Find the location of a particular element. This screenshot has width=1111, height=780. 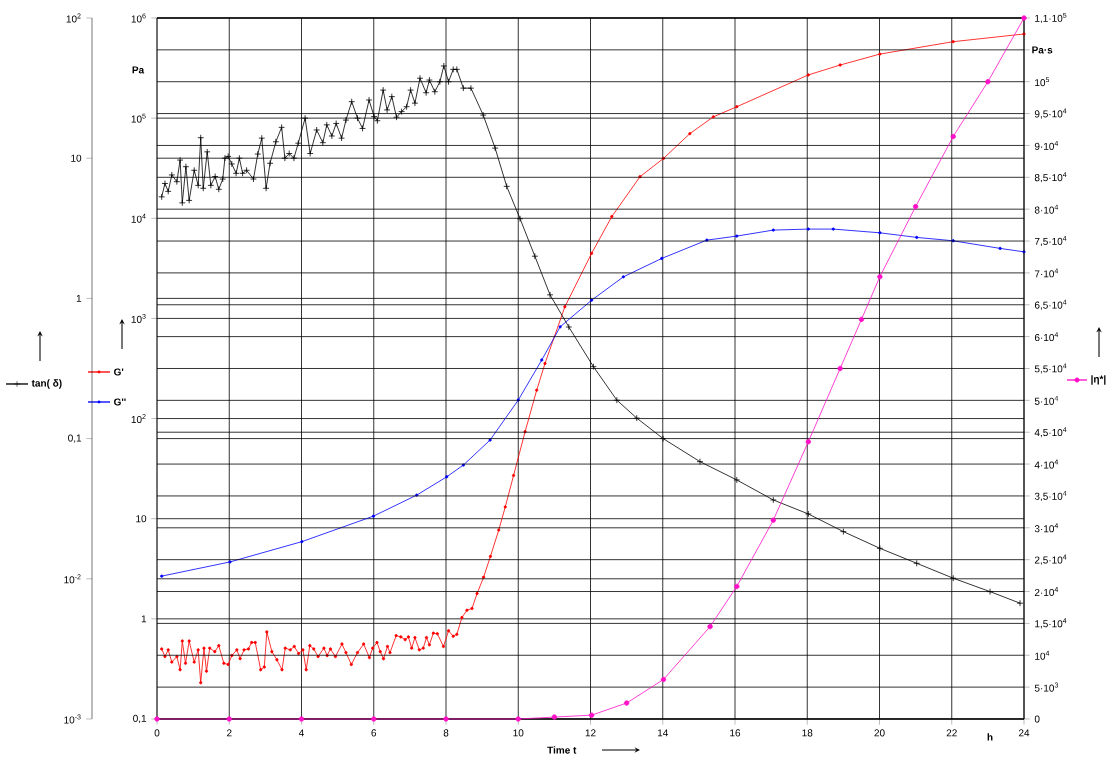

y2-tick-label: 5·10$^{3}$ is located at coordinates (1046, 687).